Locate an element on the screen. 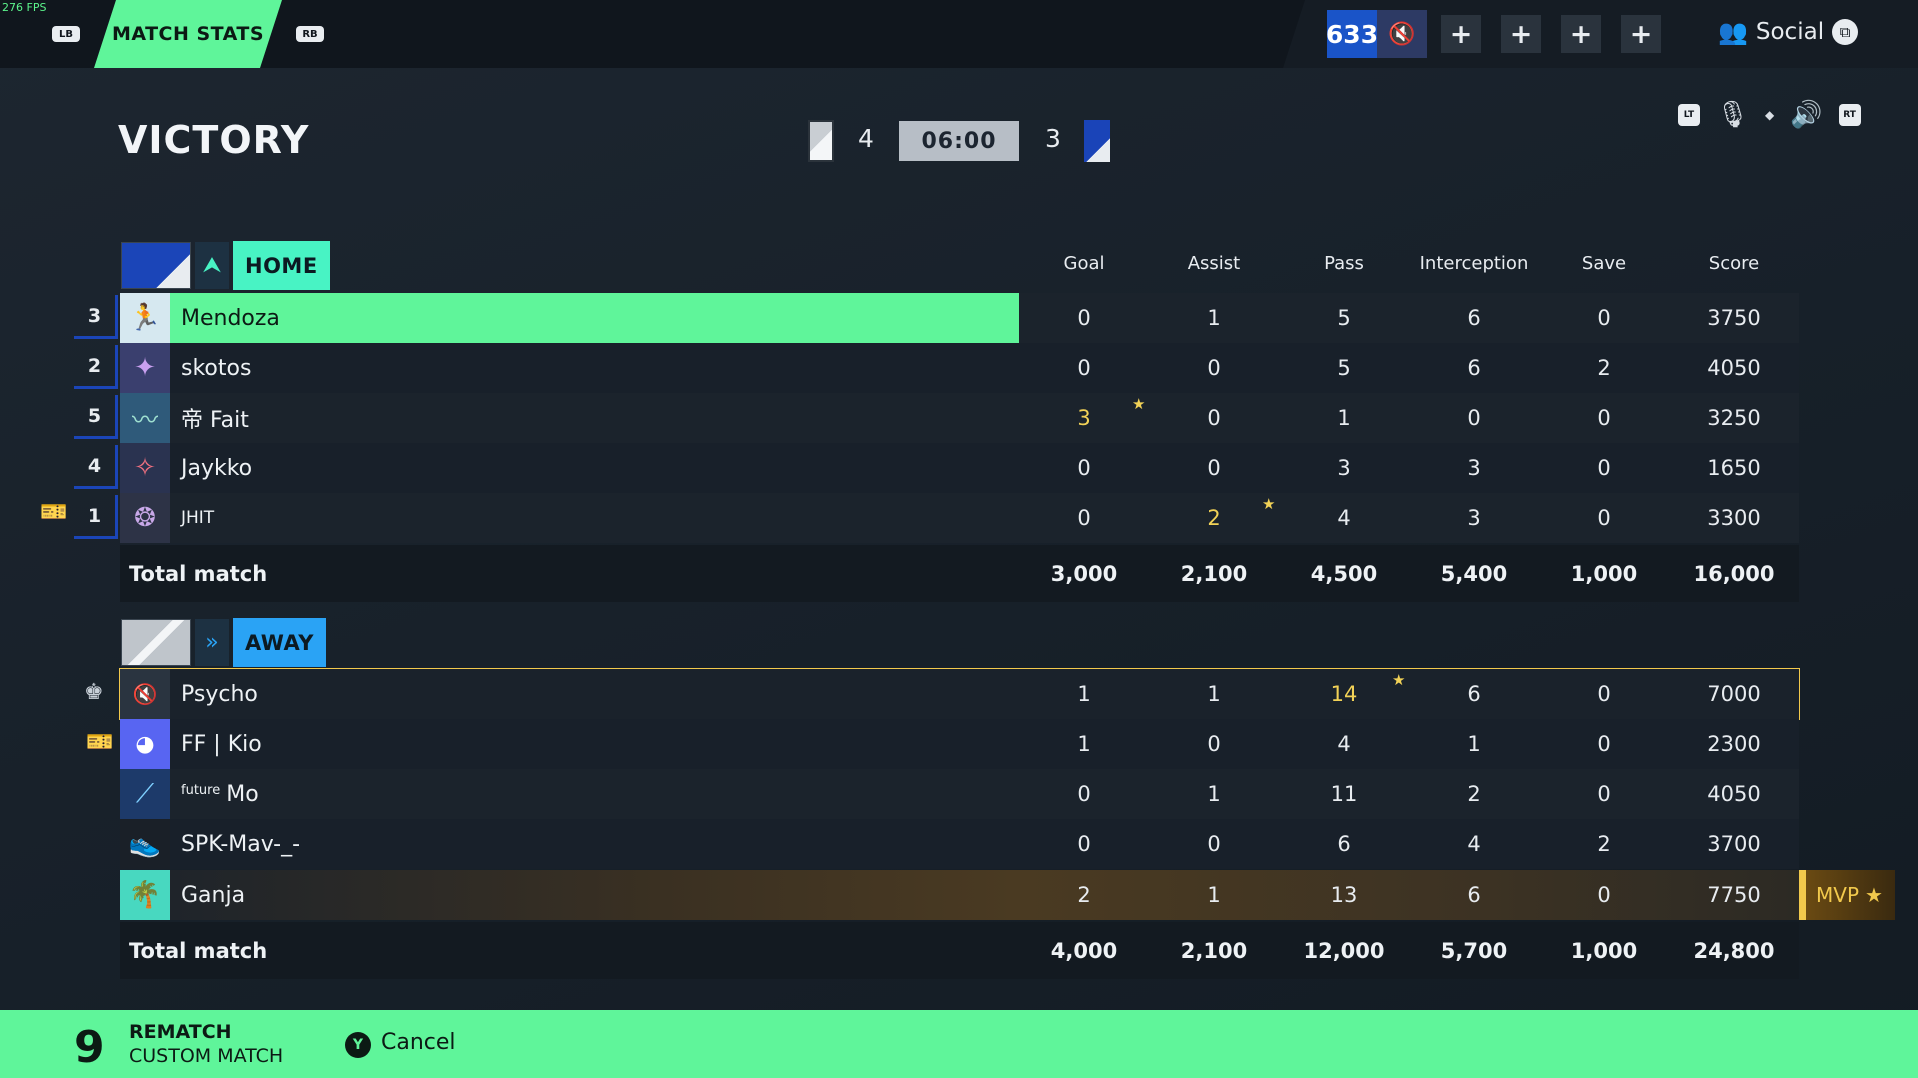 The image size is (1918, 1078). footer-bar: 9 REMATCH CUSTOM MATCH Y Cancel is located at coordinates (959, 1044).